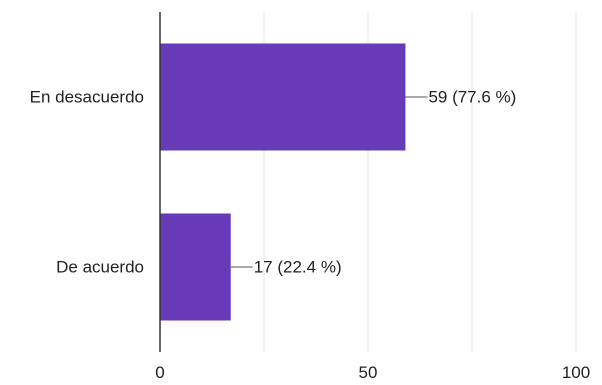 This screenshot has height=385, width=602. Describe the element at coordinates (576, 372) in the screenshot. I see `x-tick-label: 100` at that location.